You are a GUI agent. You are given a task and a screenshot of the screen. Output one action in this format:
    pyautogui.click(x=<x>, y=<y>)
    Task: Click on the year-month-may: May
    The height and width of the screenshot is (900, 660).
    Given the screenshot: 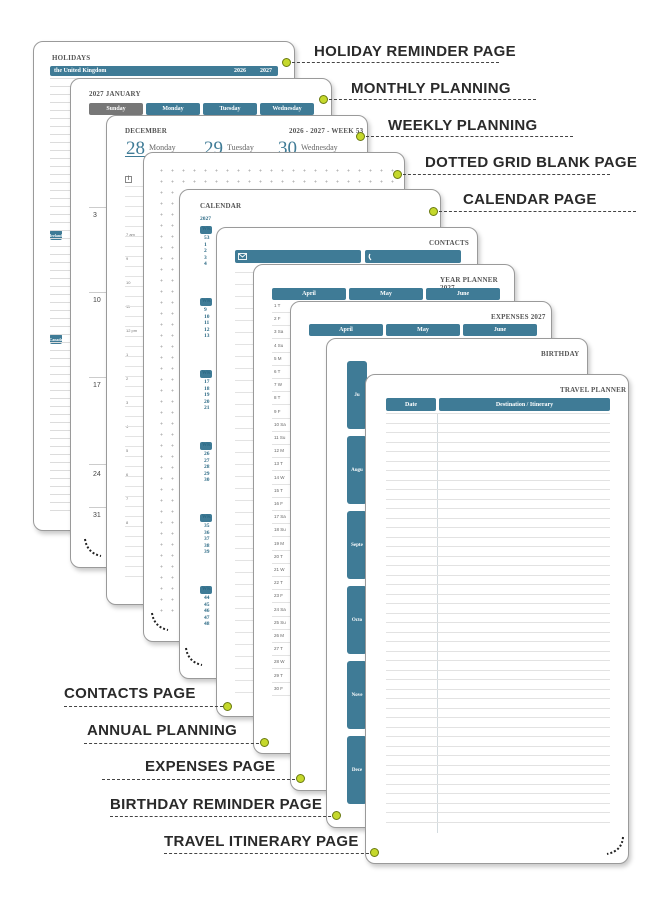 What is the action you would take?
    pyautogui.click(x=386, y=294)
    